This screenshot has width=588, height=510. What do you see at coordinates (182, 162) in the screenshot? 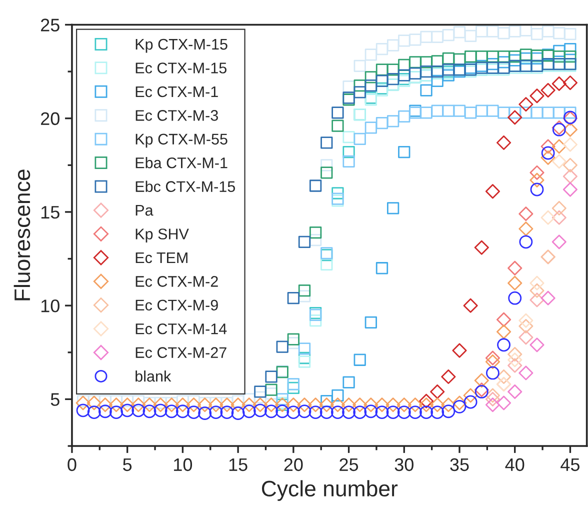
I see `legend-label: Eba CTX-M-1` at bounding box center [182, 162].